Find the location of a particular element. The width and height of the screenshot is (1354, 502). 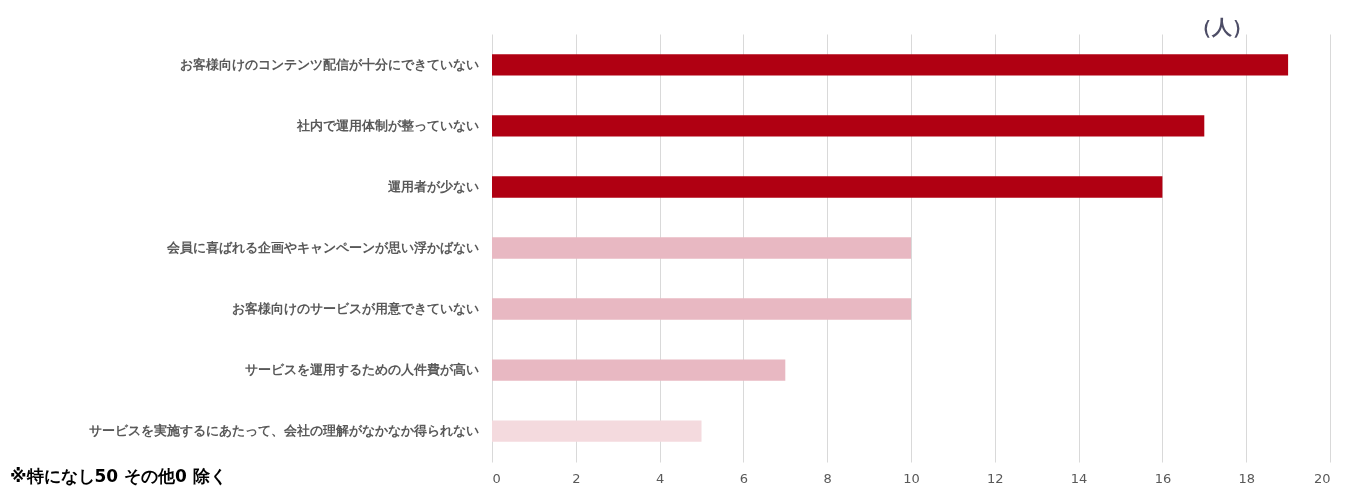

y-tick-label: お客様向けのコンテンツ配信が十分にできていない is located at coordinates (329, 64).